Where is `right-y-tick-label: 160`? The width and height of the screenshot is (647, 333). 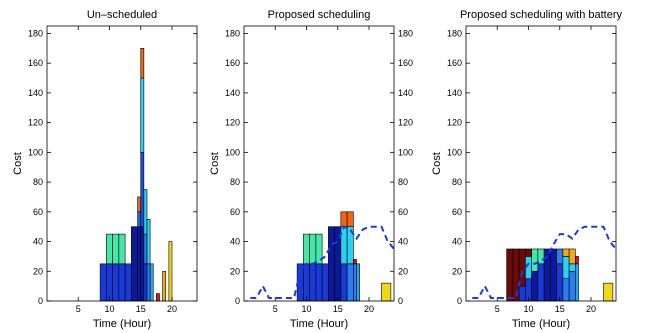 right-y-tick-label: 160 is located at coordinates (405, 63).